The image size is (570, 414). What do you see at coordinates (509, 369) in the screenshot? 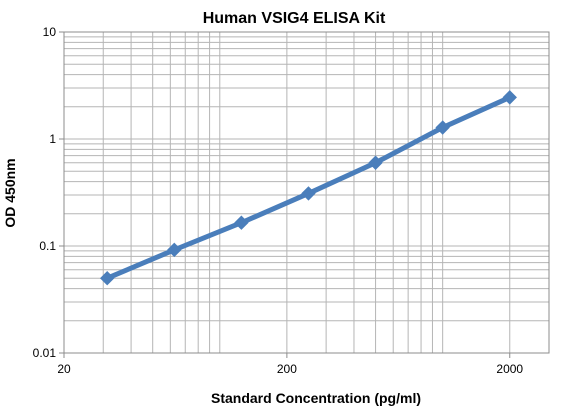
I see `x-tick-label: 2000` at bounding box center [509, 369].